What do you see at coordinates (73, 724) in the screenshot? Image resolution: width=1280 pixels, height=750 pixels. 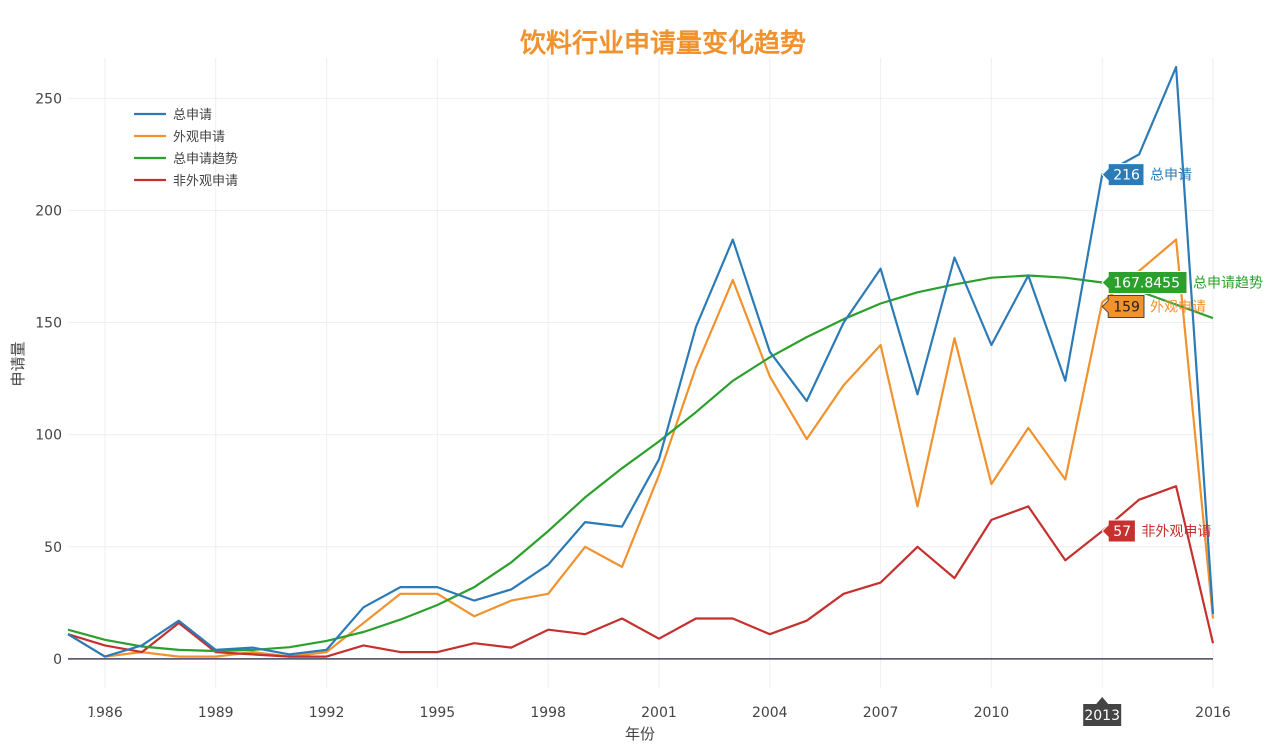 I see `watermark: 100 大数跨境` at bounding box center [73, 724].